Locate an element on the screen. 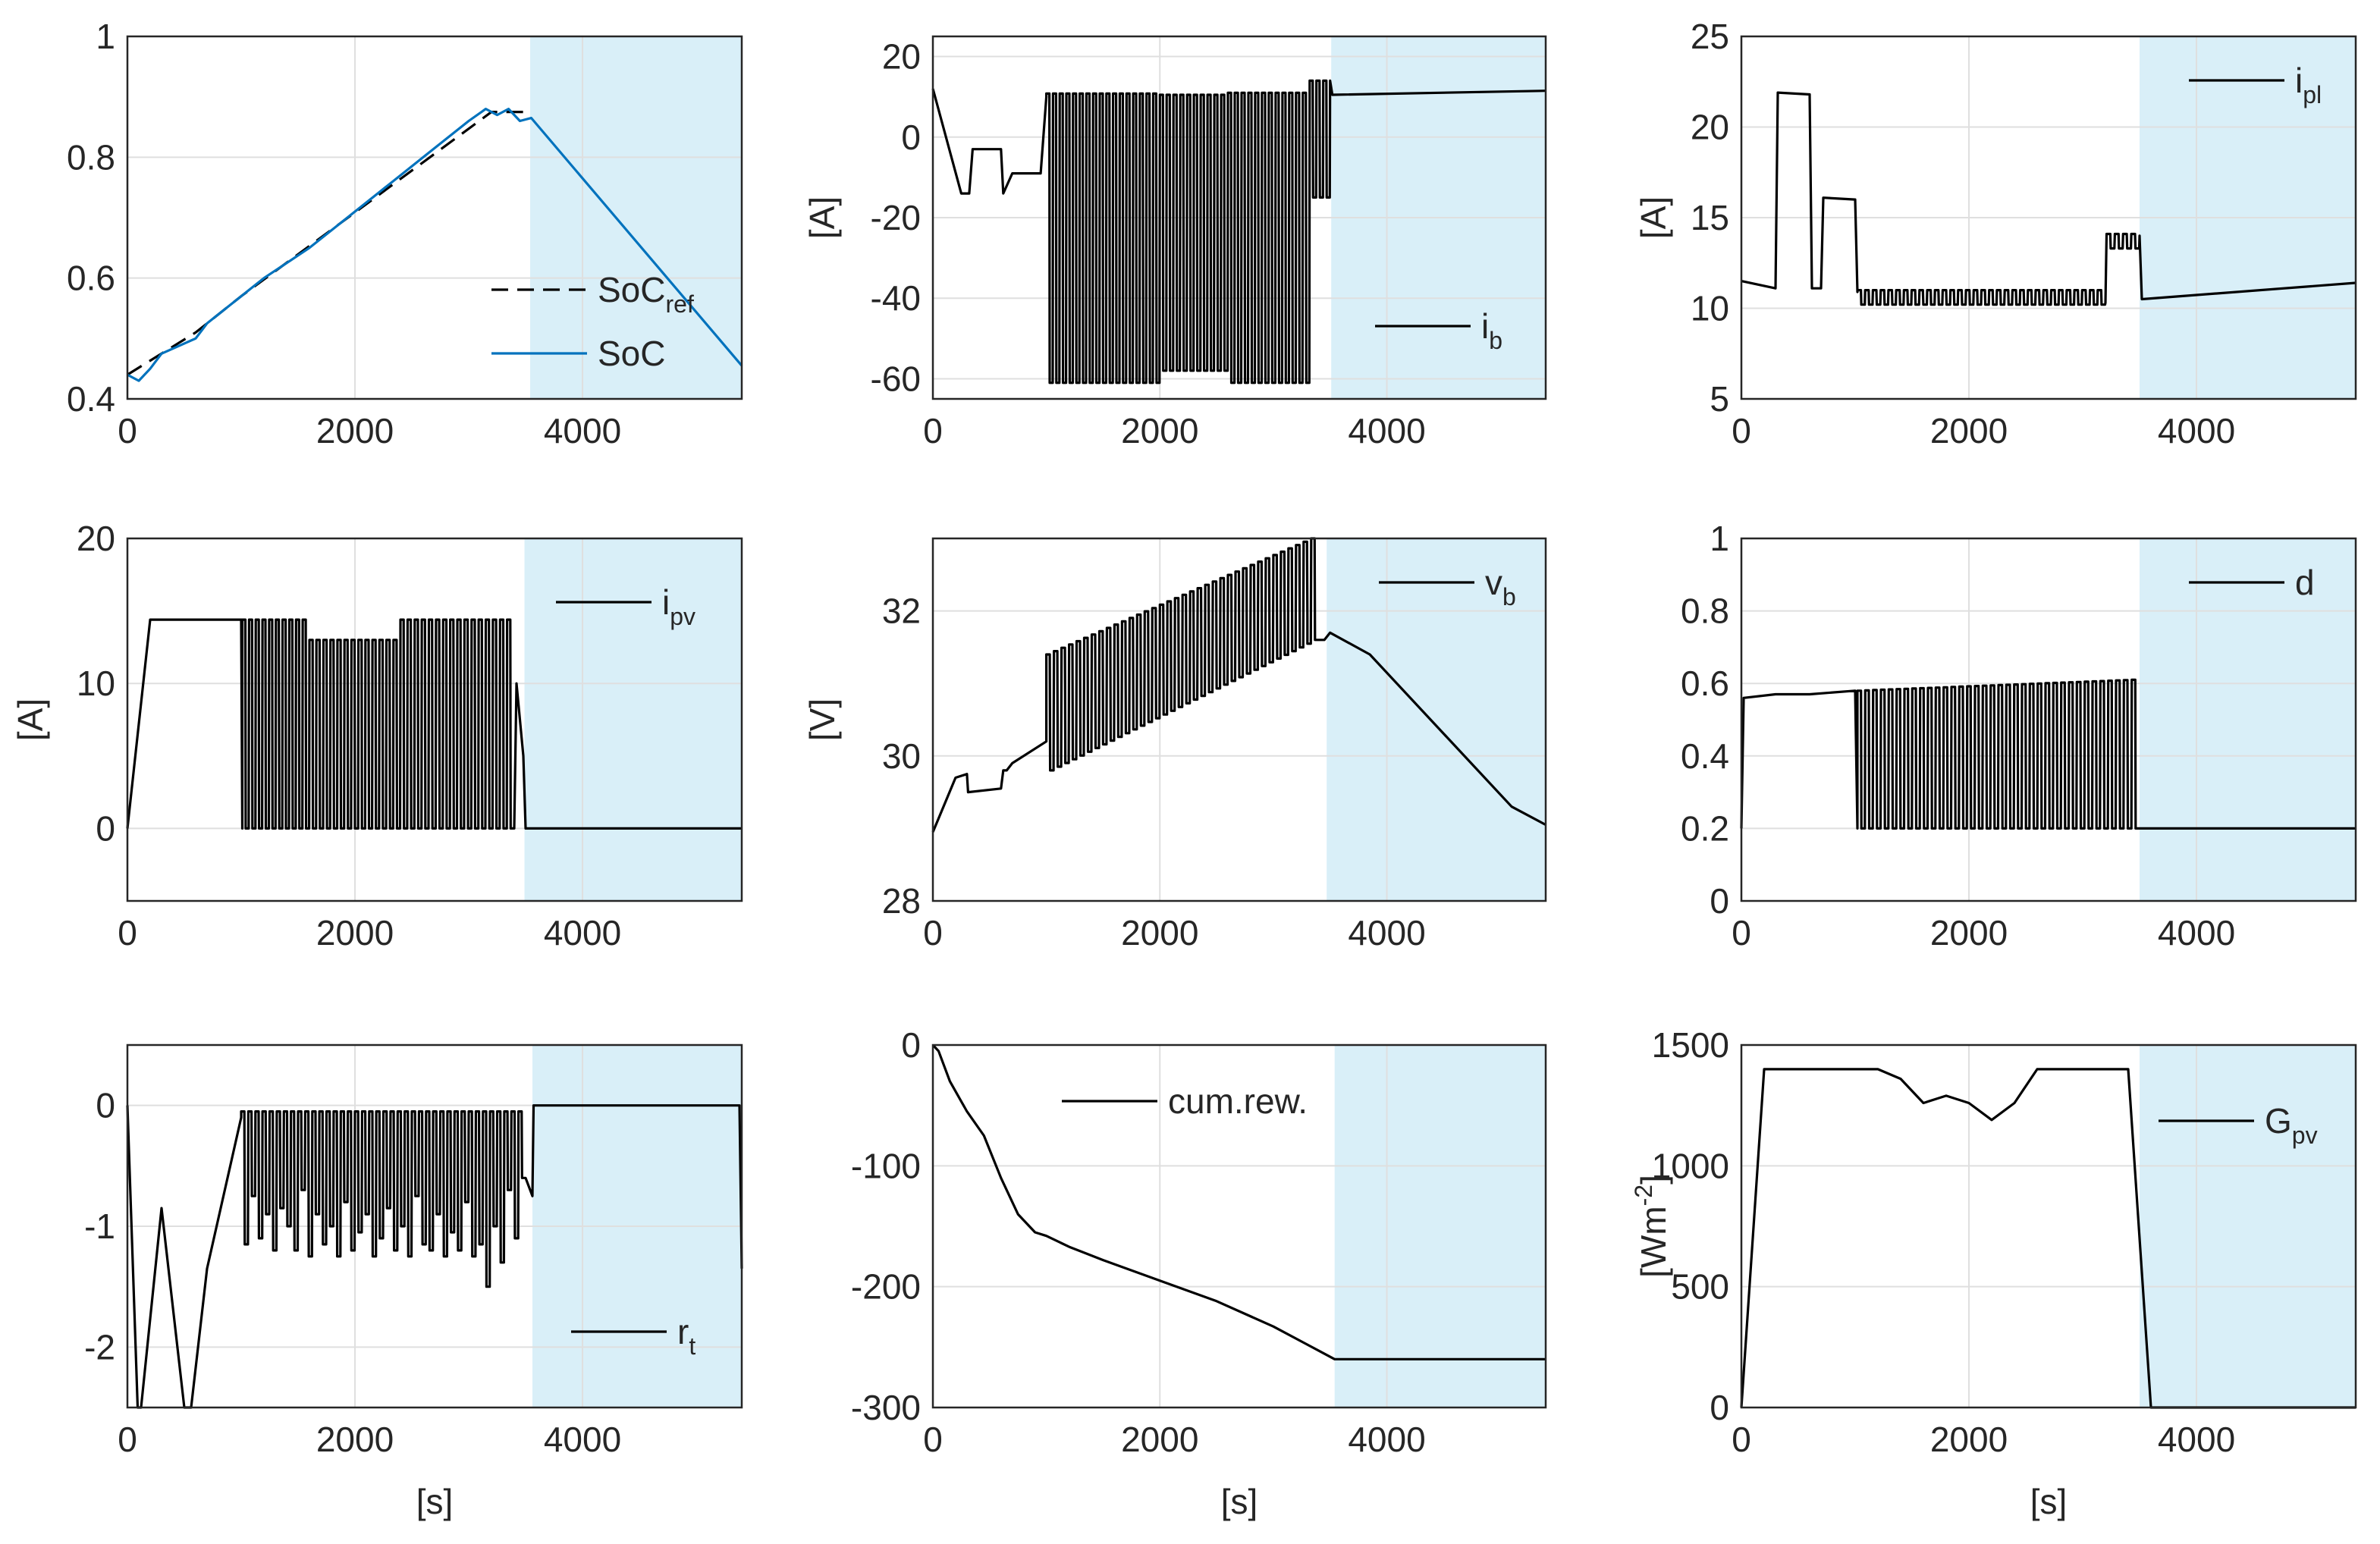 This screenshot has height=1544, width=2380. subplot-5: 0 2000 4000 28 30 32 vb [V] is located at coordinates (1174, 744).